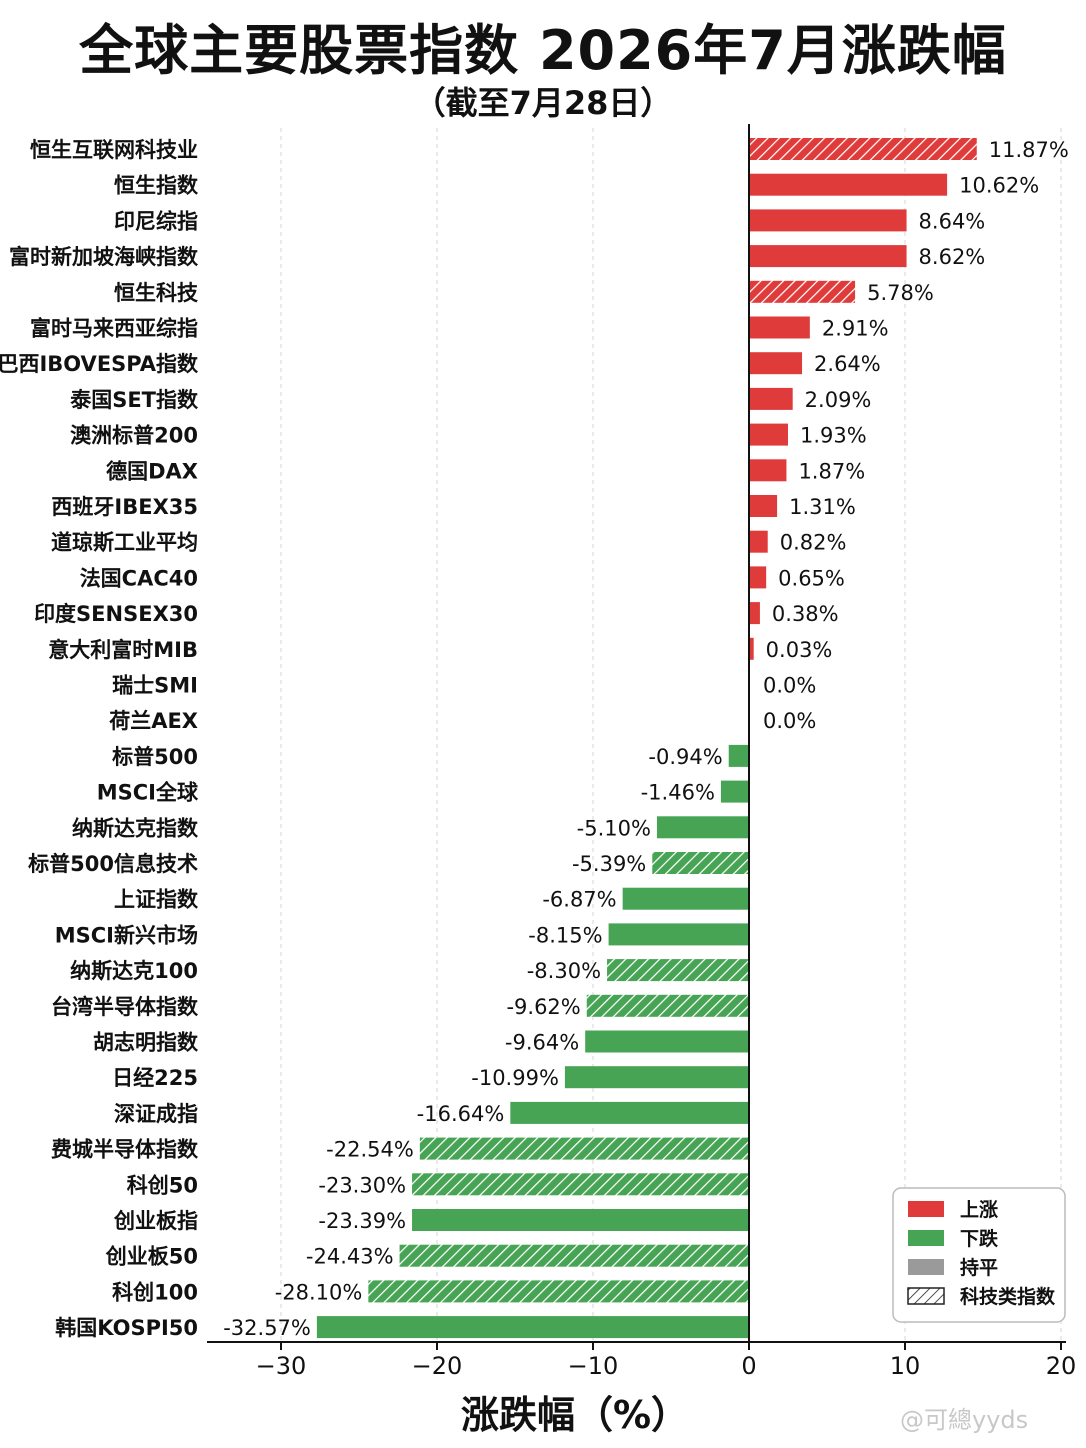  Describe the element at coordinates (833, 436) in the screenshot. I see `value-label: 1.93%` at that location.